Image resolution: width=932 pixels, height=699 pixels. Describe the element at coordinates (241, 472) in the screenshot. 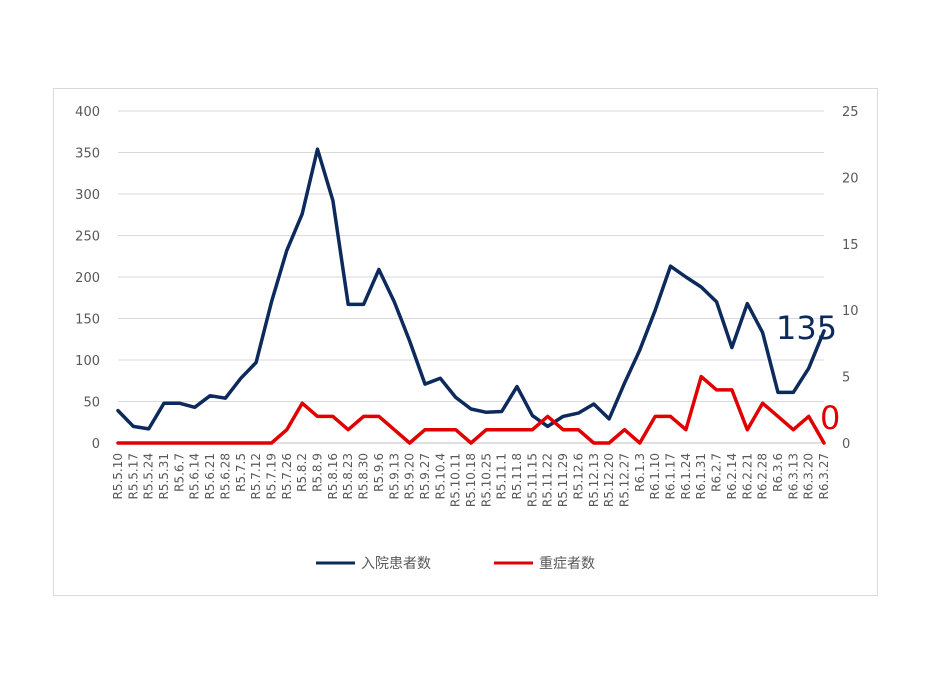

I see `x-tick-label: R5.7.5` at that location.